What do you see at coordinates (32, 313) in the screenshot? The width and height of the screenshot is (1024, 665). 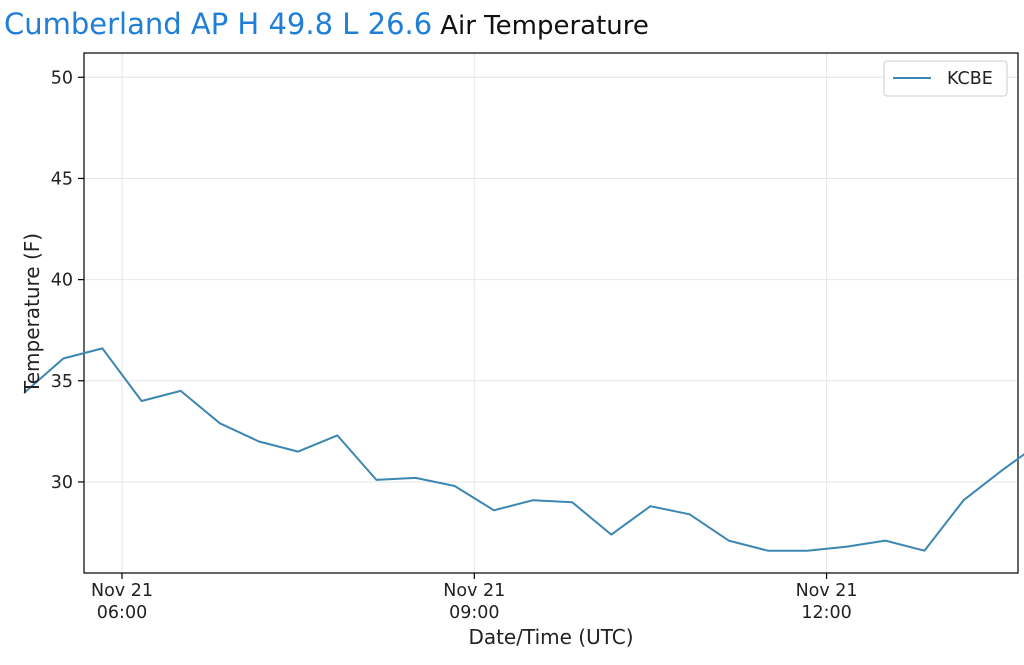 I see `y-axis-label: Temperature (F)` at bounding box center [32, 313].